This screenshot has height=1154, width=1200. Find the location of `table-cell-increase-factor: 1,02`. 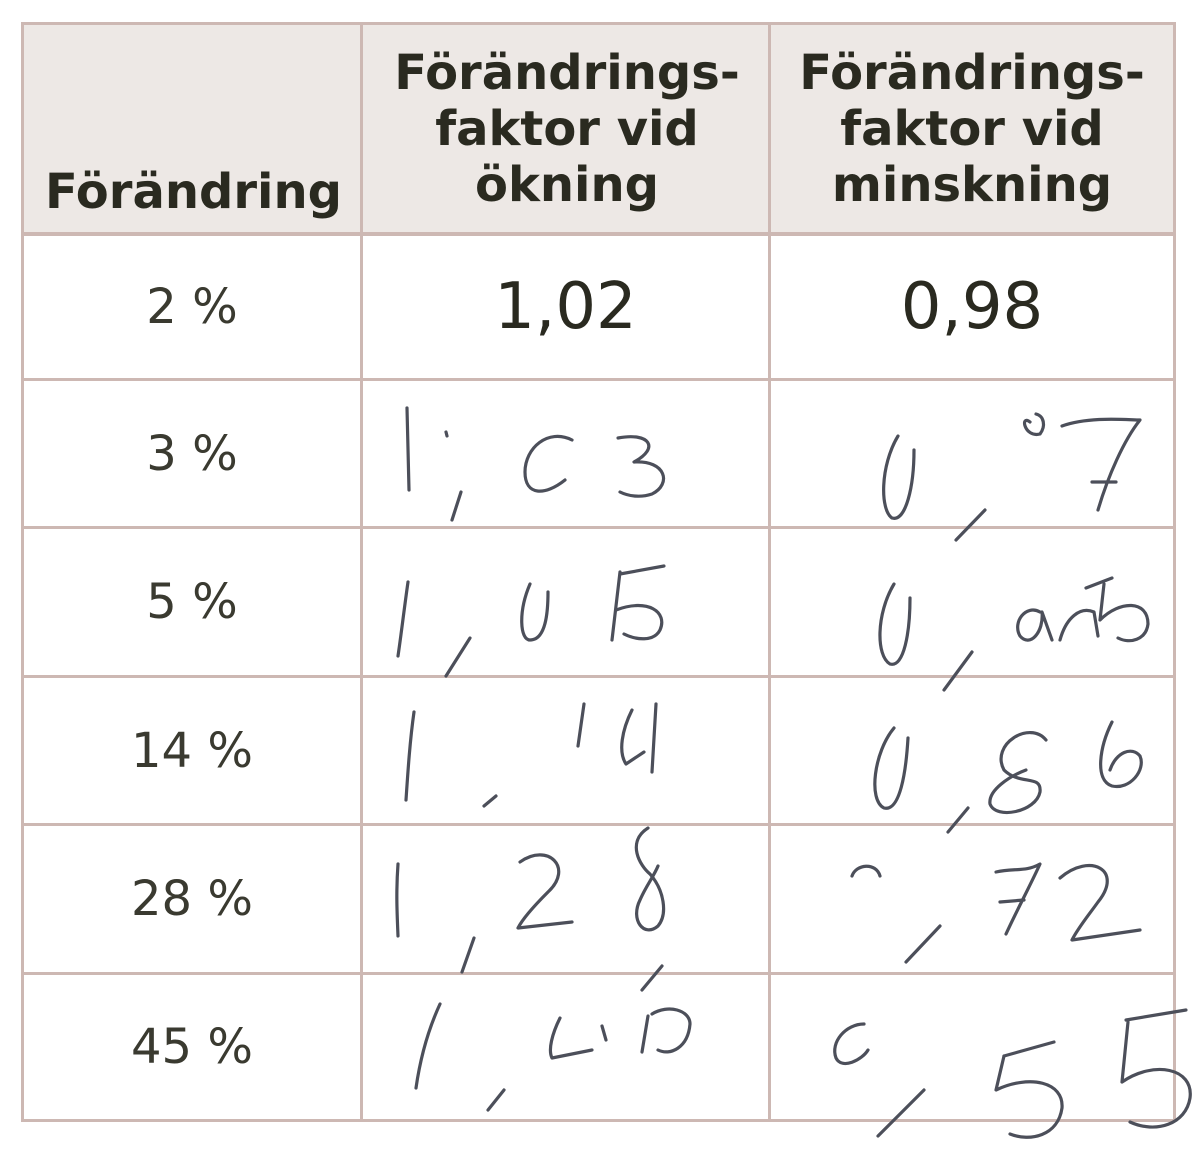

table-cell-increase-factor: 1,02 is located at coordinates (565, 307).